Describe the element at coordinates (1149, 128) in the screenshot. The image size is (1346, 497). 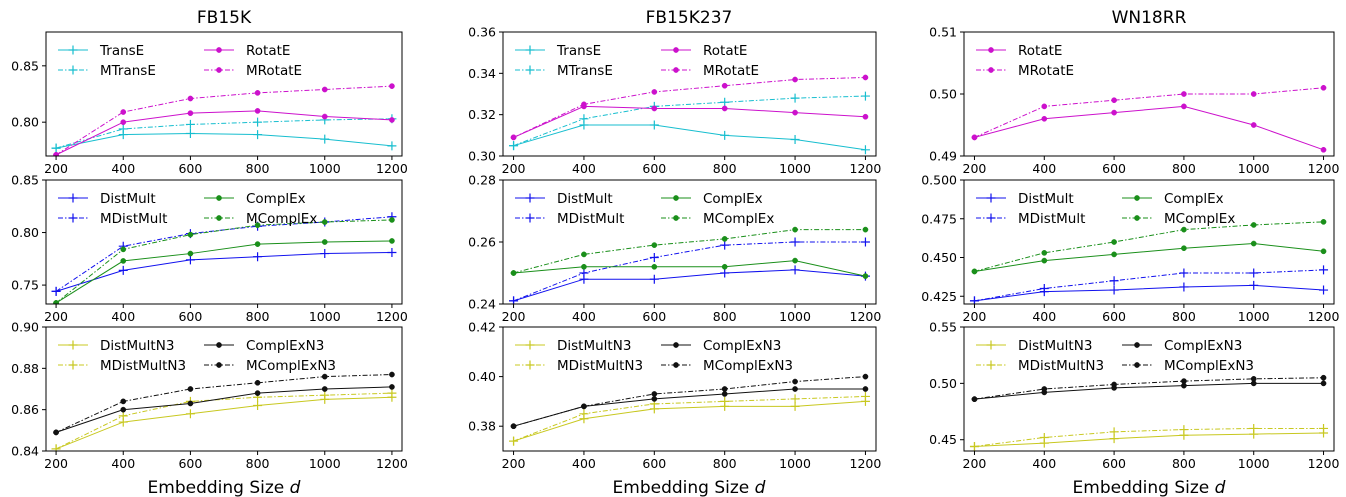
I see `series-line-RotatE` at that location.